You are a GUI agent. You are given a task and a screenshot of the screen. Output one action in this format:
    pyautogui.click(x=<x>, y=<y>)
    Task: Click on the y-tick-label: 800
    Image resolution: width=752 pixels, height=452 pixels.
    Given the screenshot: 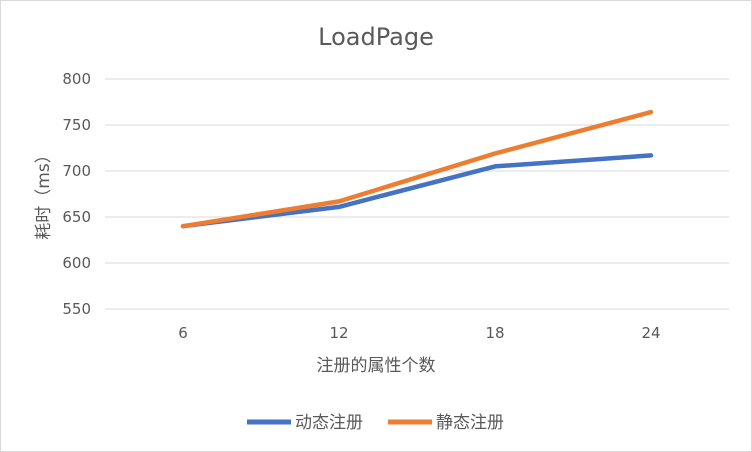 What is the action you would take?
    pyautogui.click(x=76, y=79)
    